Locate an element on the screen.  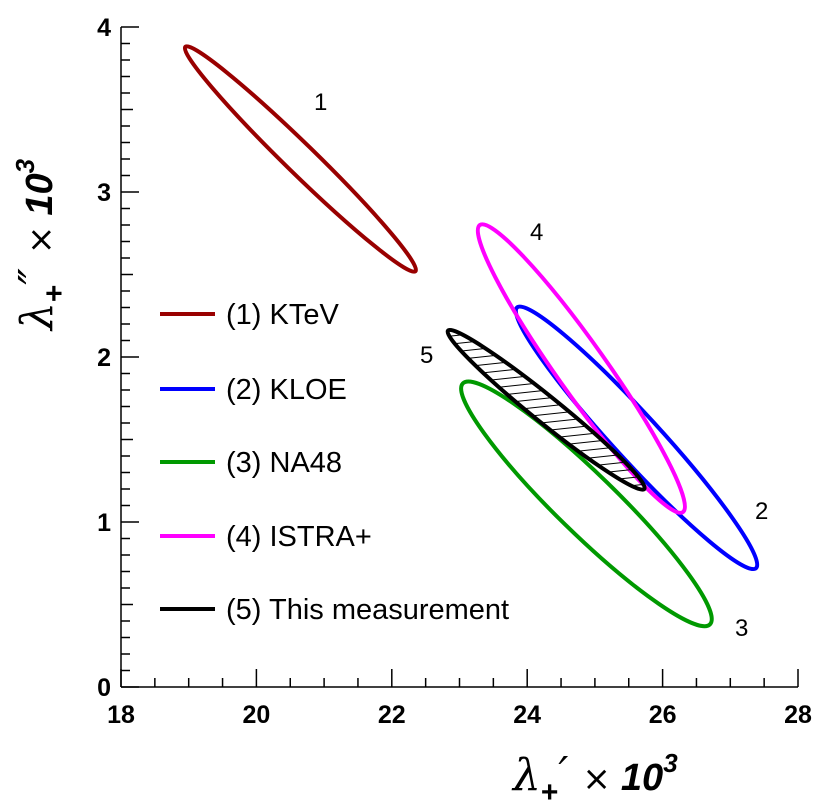
x-title-ten: 10 is located at coordinates (642, 778).